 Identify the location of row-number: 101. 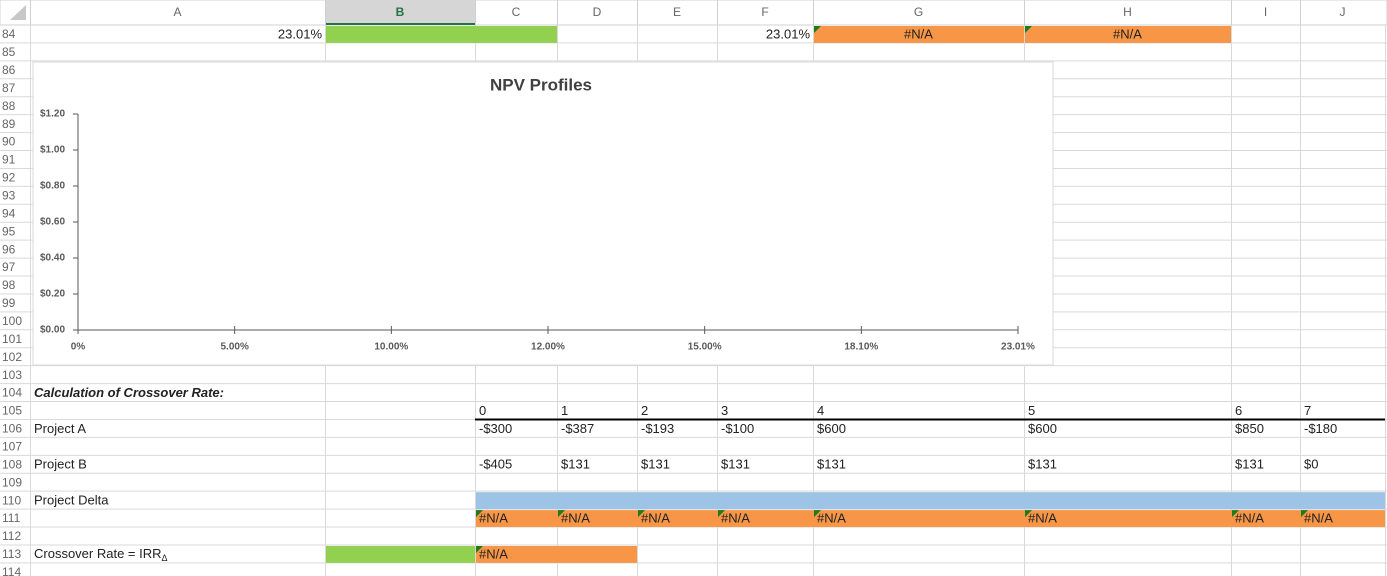
(12, 339).